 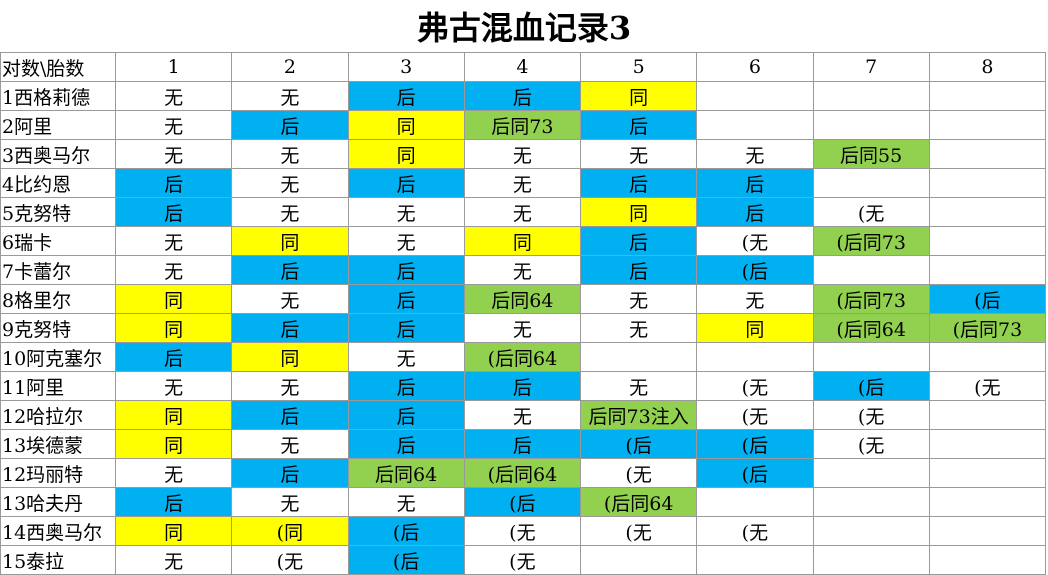 What do you see at coordinates (755, 67) in the screenshot?
I see `cell: 6` at bounding box center [755, 67].